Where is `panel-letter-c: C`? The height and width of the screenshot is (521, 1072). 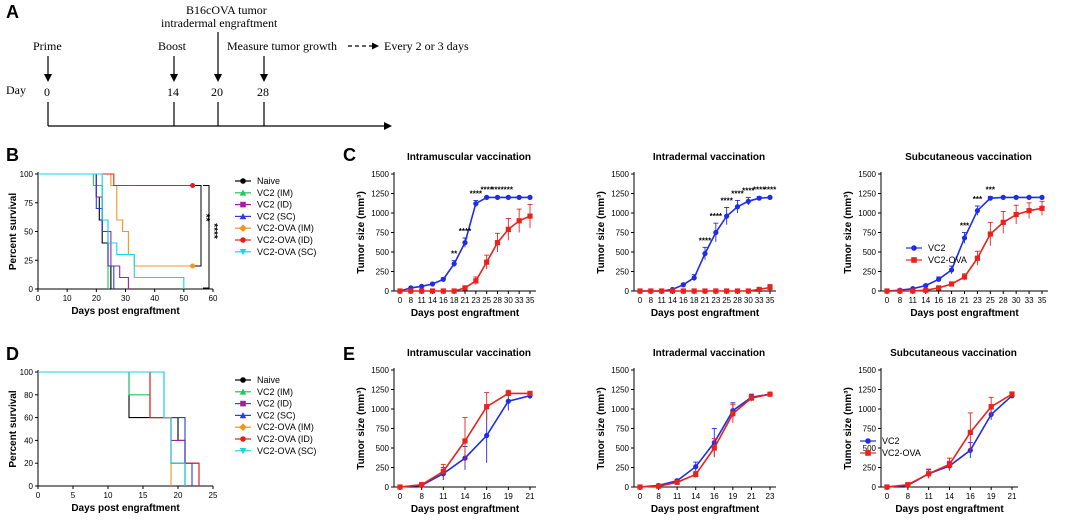
panel-letter-c: C is located at coordinates (349, 155).